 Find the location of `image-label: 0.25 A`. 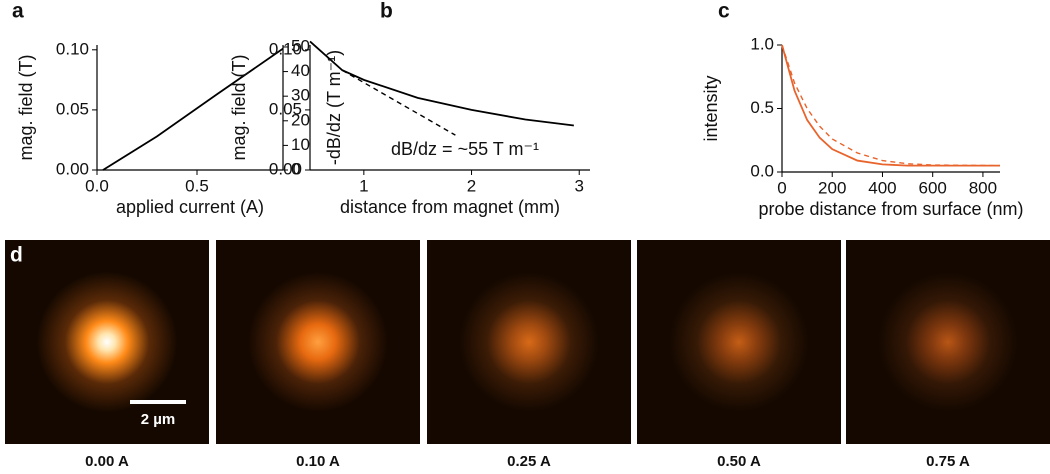

image-label: 0.25 A is located at coordinates (529, 461).